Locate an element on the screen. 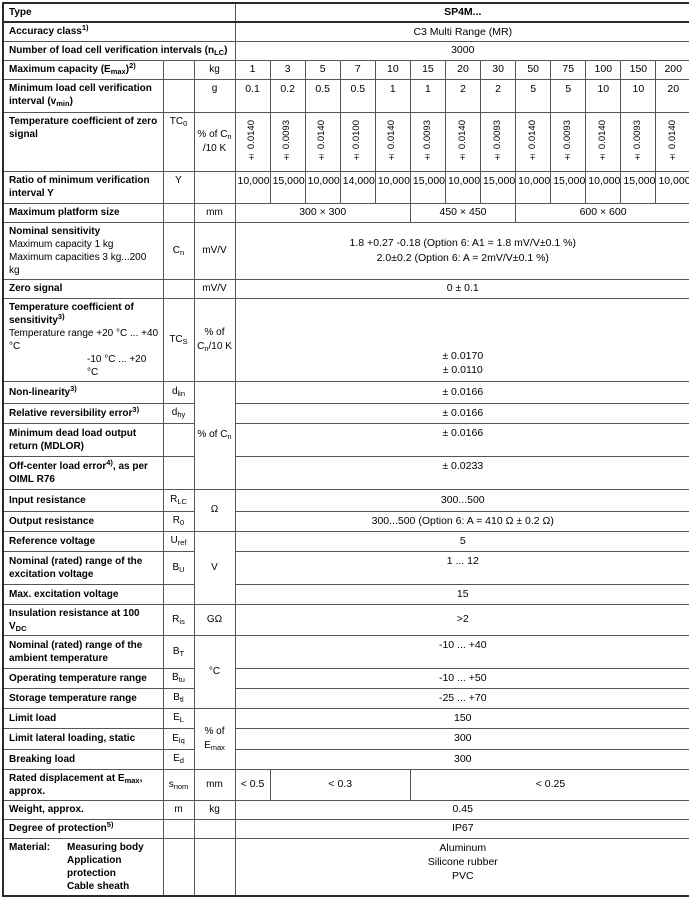  unit-percent-emax: % of Emax is located at coordinates (214, 738).